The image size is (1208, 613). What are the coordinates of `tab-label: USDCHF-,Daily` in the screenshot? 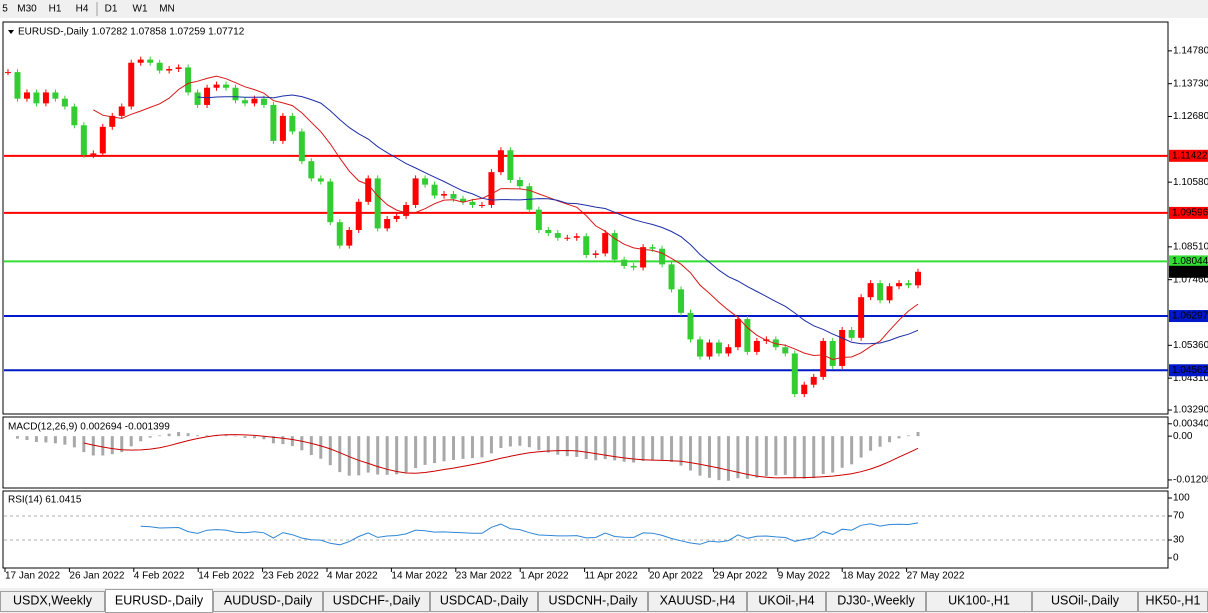 It's located at (377, 600).